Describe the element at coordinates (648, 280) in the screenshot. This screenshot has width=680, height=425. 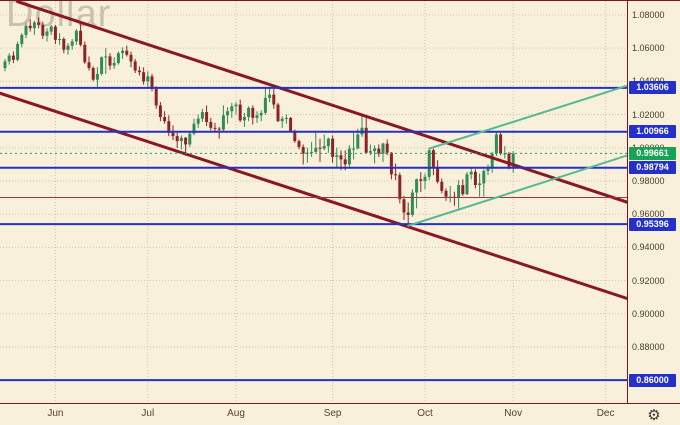
I see `price-tick-label: 0.92000` at that location.